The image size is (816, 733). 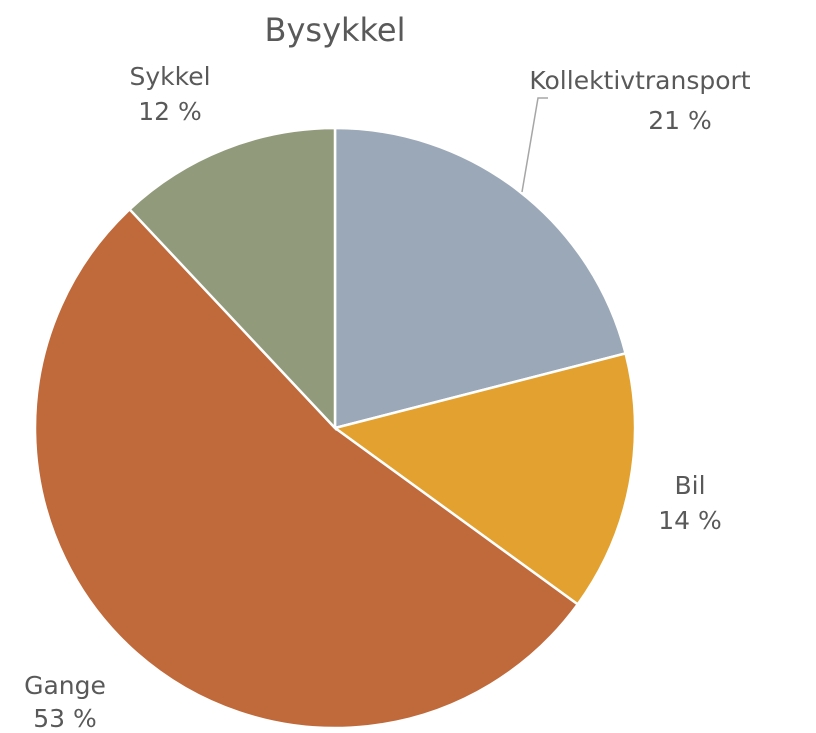 I want to click on value-label: 53 %, so click(x=65, y=718).